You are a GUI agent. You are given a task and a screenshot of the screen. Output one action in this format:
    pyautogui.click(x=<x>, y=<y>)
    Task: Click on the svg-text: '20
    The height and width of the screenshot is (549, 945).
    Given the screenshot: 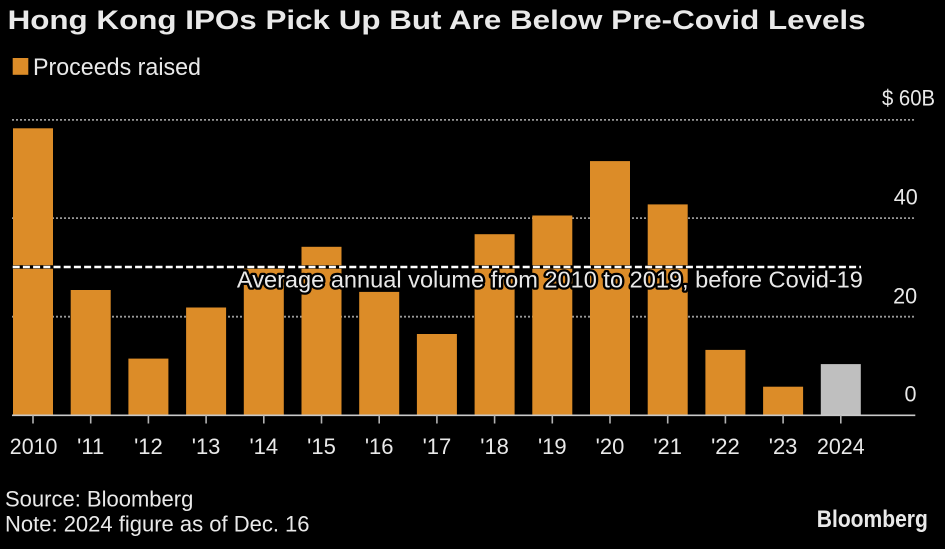 What is the action you would take?
    pyautogui.click(x=610, y=446)
    